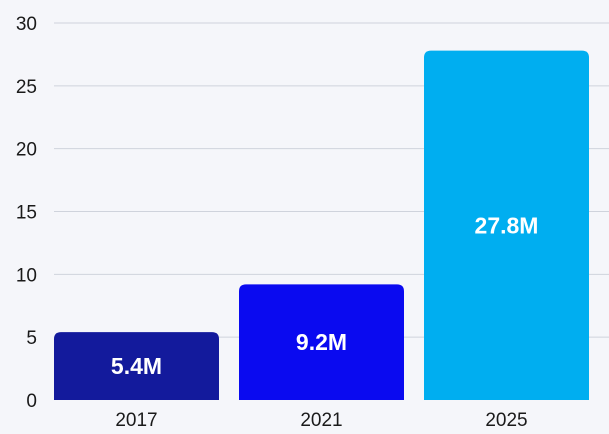 The width and height of the screenshot is (609, 434). What do you see at coordinates (31, 401) in the screenshot?
I see `y-tick-label: 0` at bounding box center [31, 401].